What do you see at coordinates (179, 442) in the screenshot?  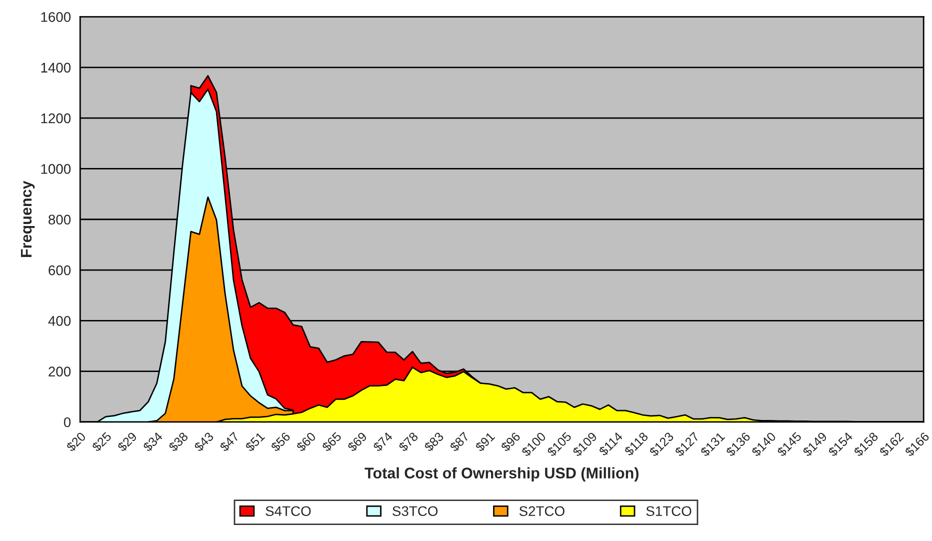 I see `x-tick-label: $38` at bounding box center [179, 442].